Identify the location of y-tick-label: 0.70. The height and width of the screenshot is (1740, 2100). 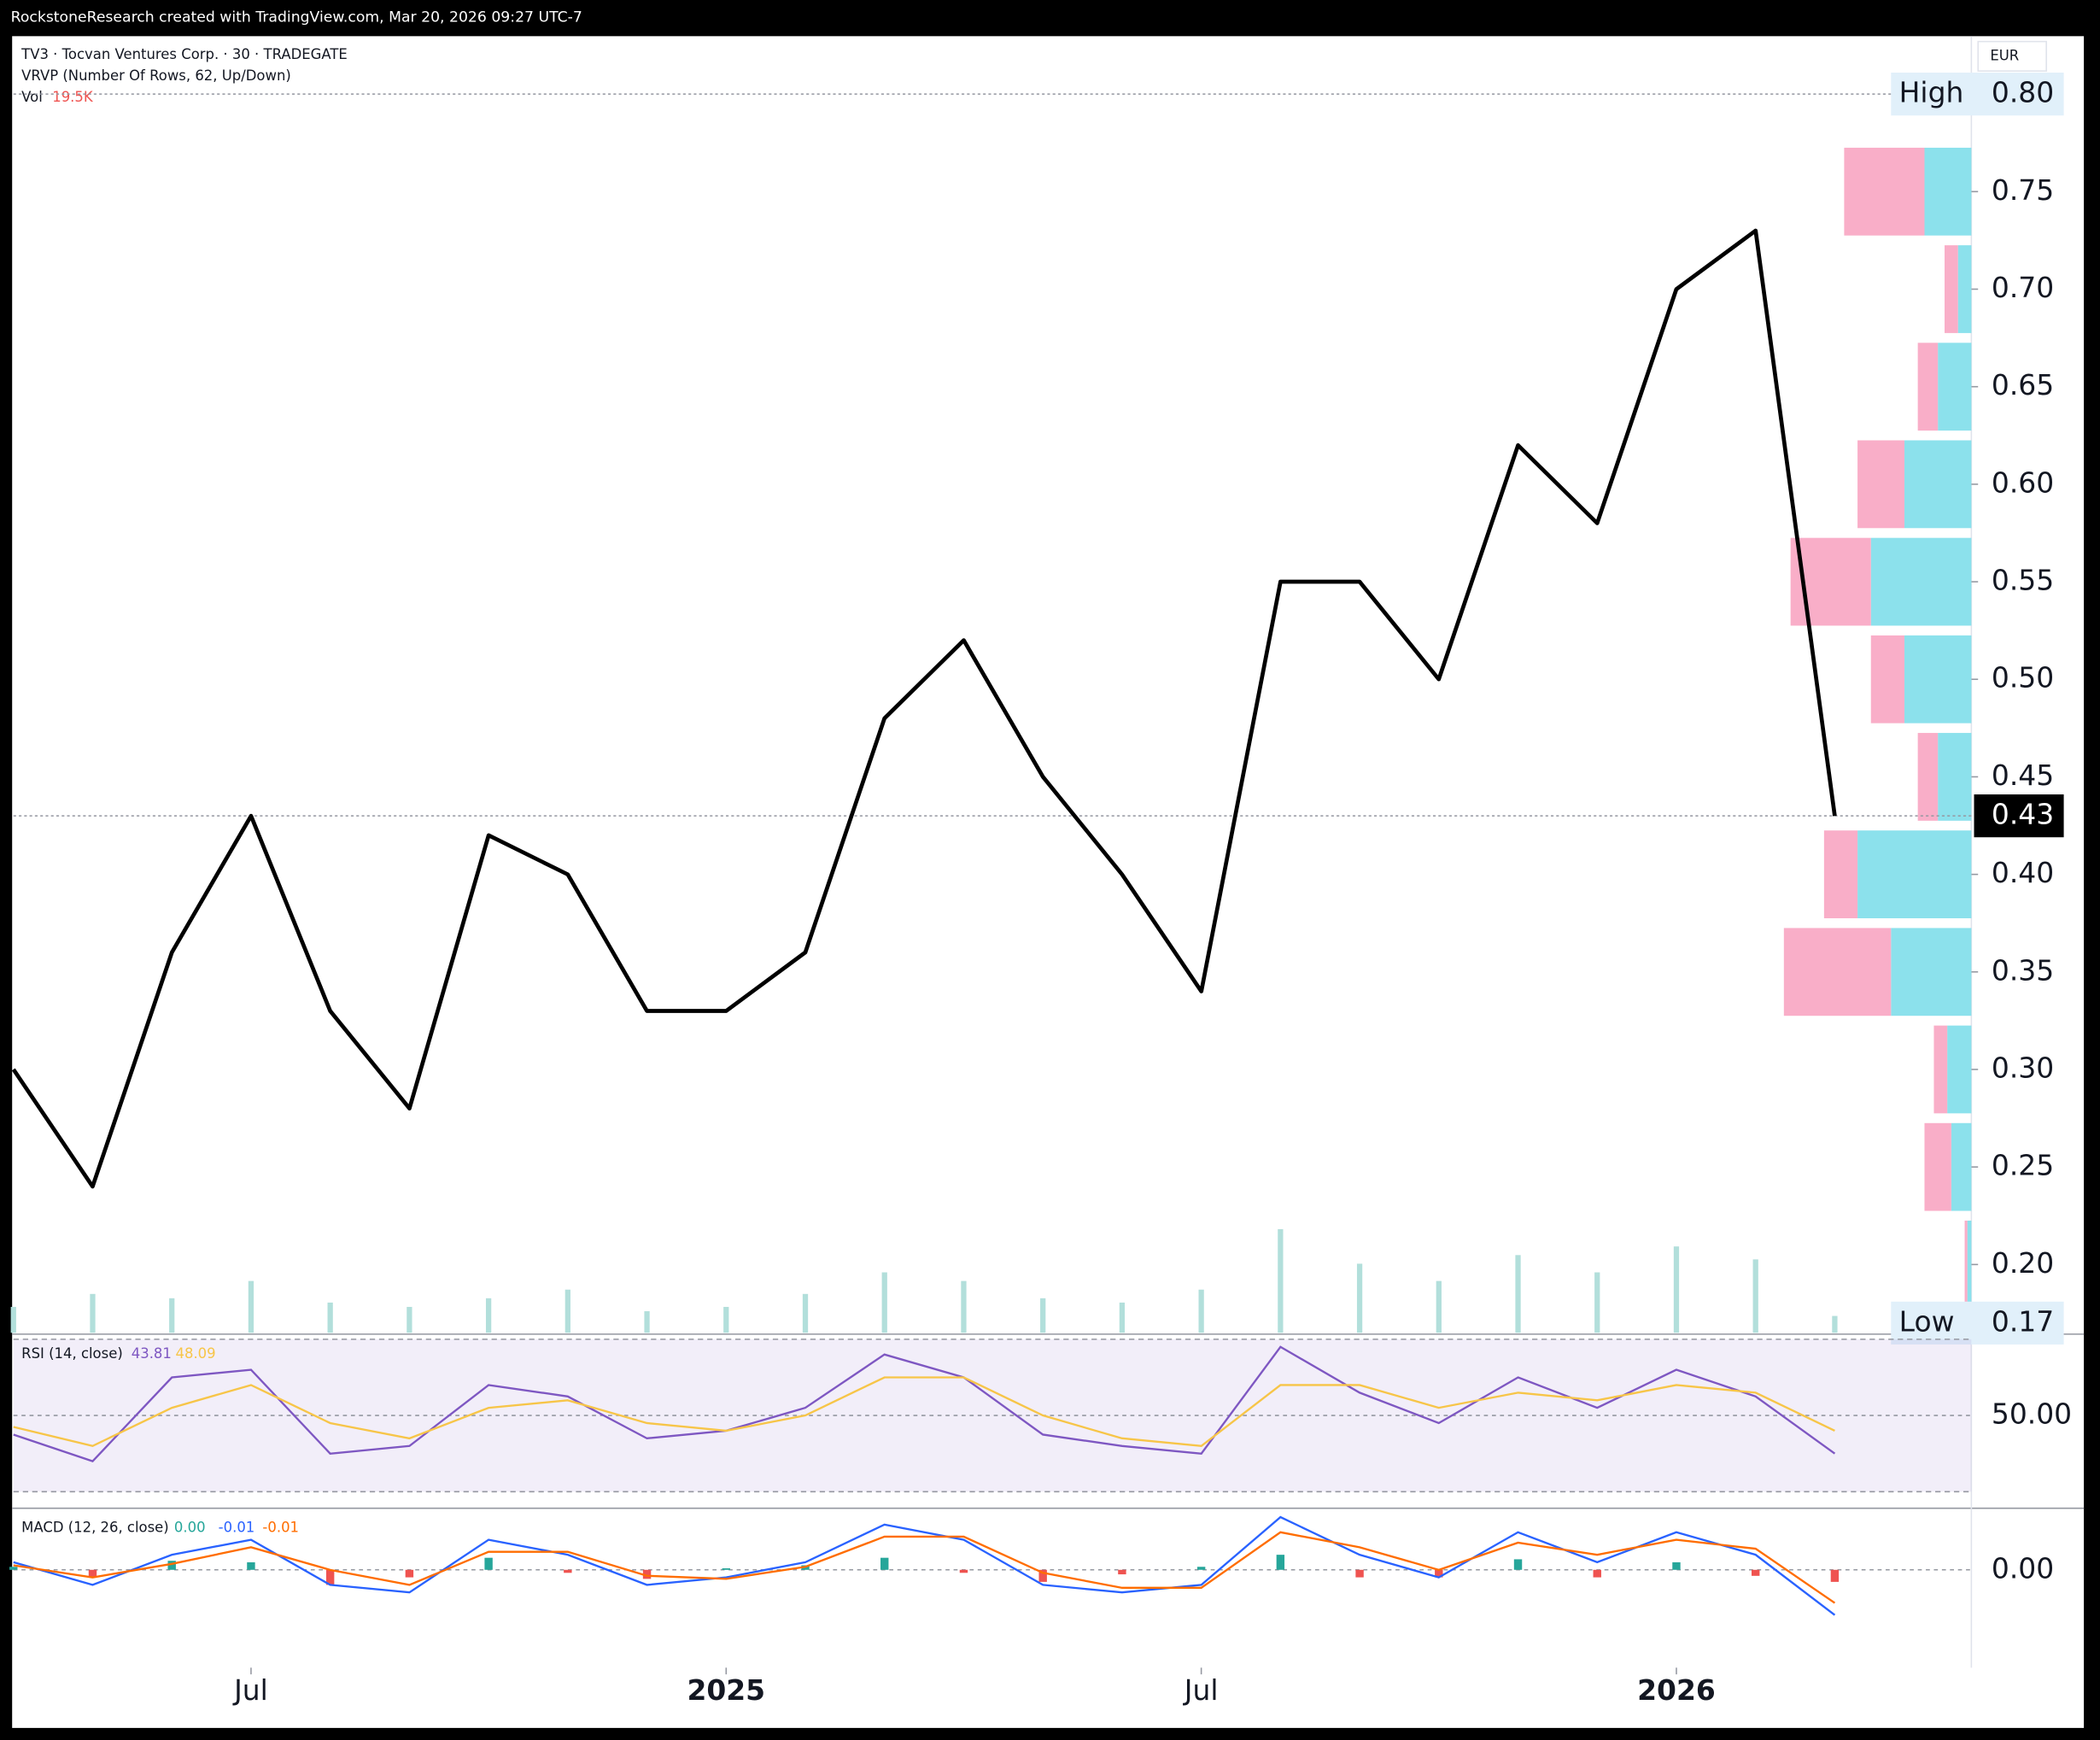
(2023, 287).